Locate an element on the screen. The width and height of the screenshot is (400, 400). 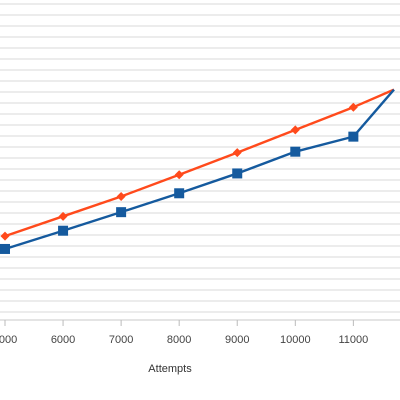
x-tick-label: 5000 is located at coordinates (8, 340).